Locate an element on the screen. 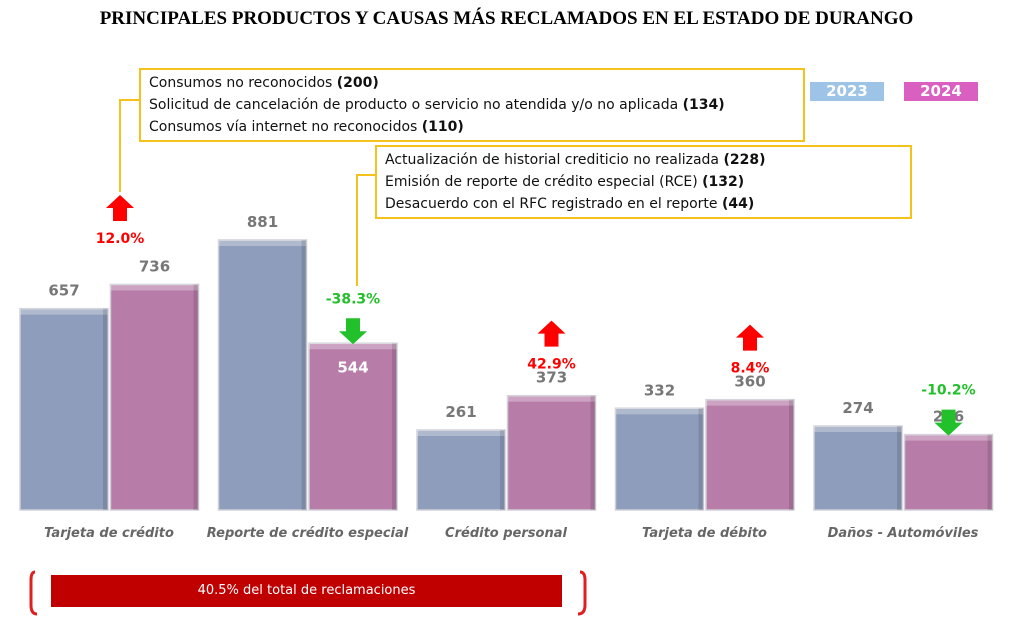 The height and width of the screenshot is (626, 1013). data-label: 657 is located at coordinates (63, 291).